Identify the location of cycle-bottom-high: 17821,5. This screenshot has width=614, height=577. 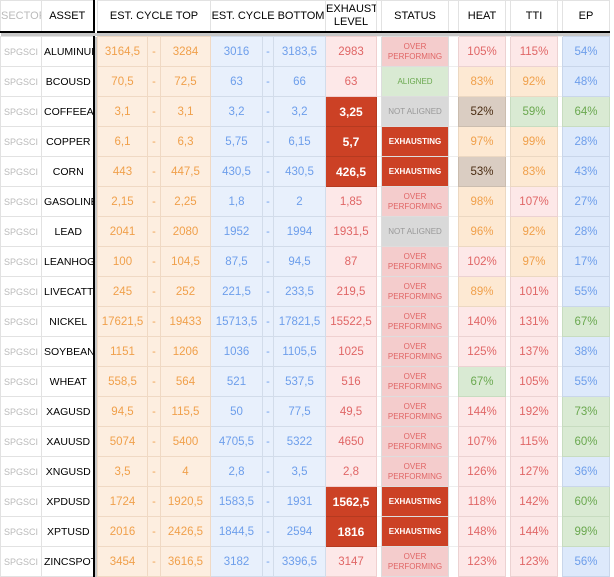
(299, 321).